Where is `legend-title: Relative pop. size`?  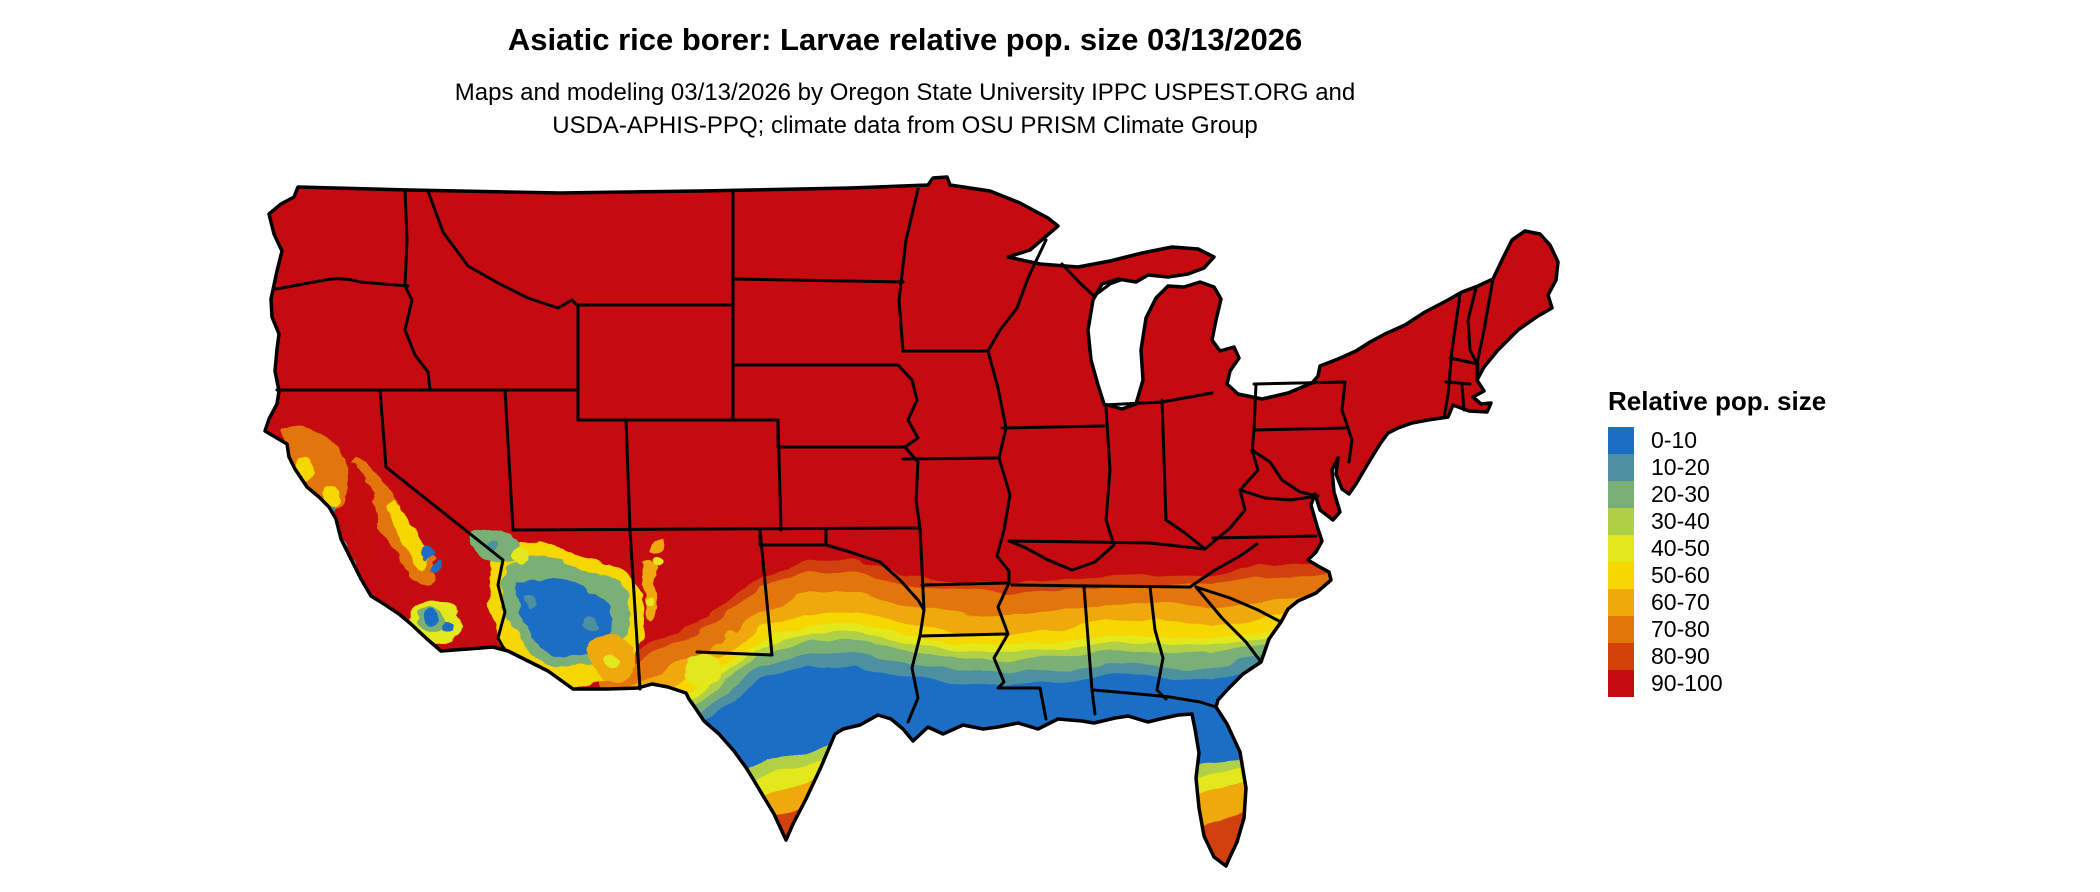
legend-title: Relative pop. size is located at coordinates (1717, 401).